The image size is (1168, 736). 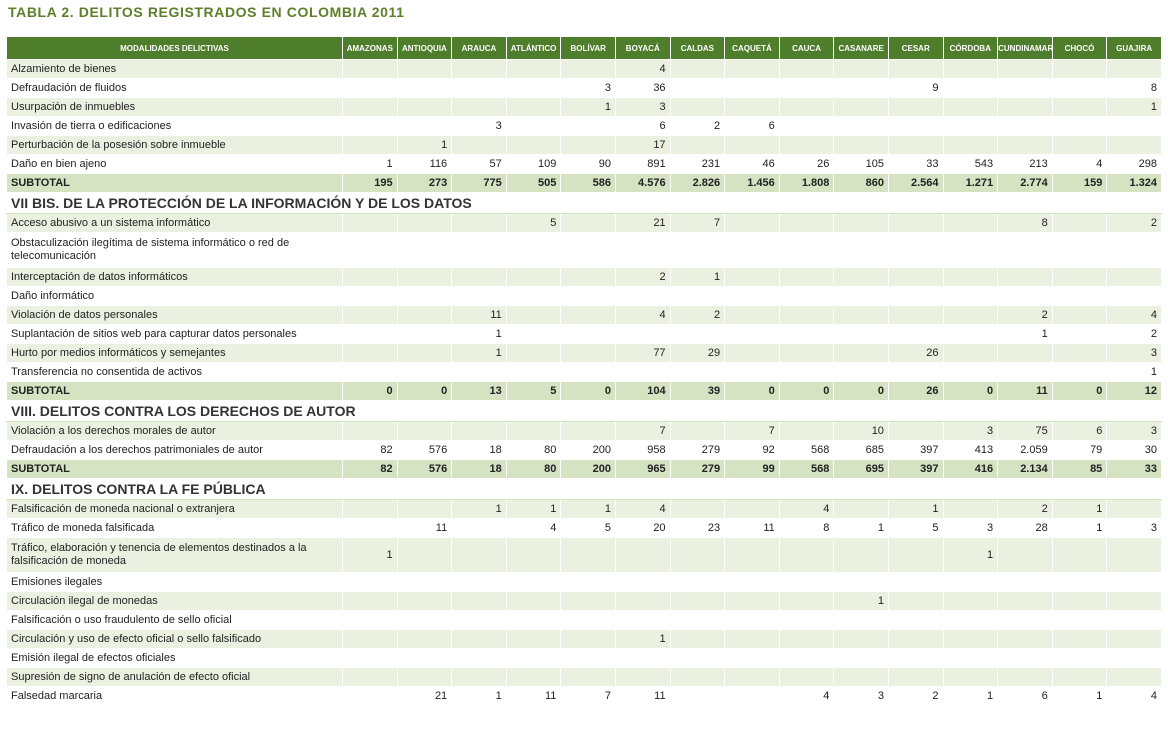 What do you see at coordinates (174, 372) in the screenshot?
I see `row-label: Transferencia no consentida de activos` at bounding box center [174, 372].